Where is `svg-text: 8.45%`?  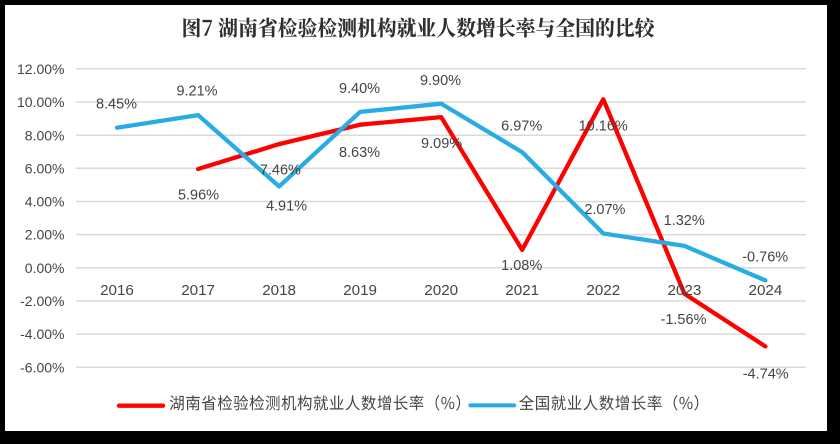 svg-text: 8.45% is located at coordinates (116, 104).